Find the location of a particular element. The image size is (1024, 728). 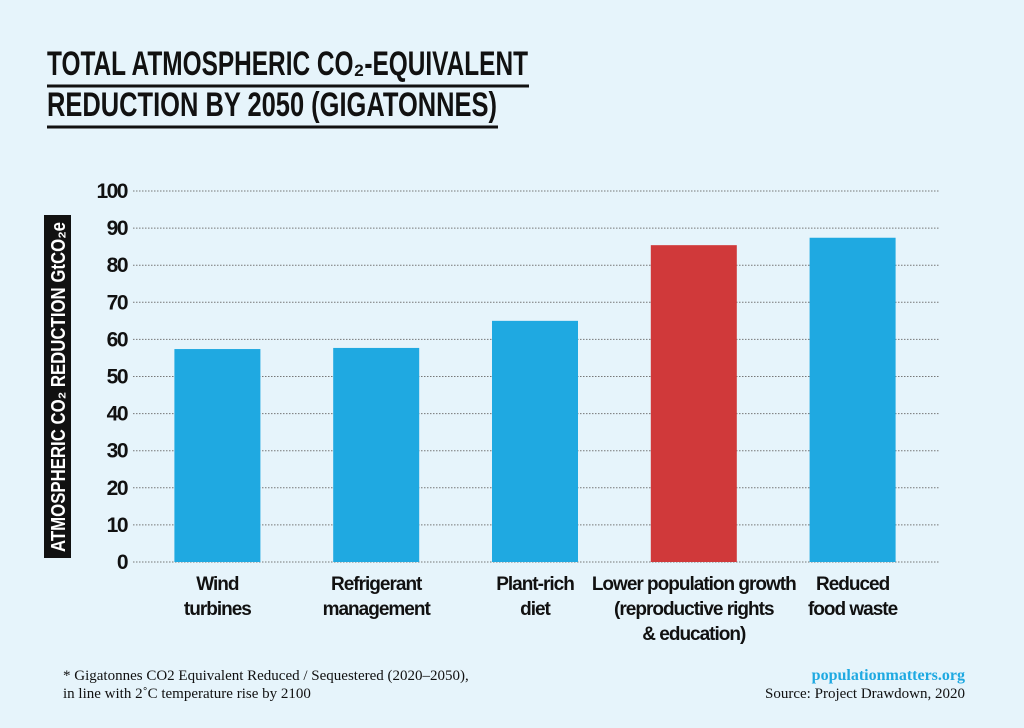

y-tick-label: 100 is located at coordinates (111, 191).